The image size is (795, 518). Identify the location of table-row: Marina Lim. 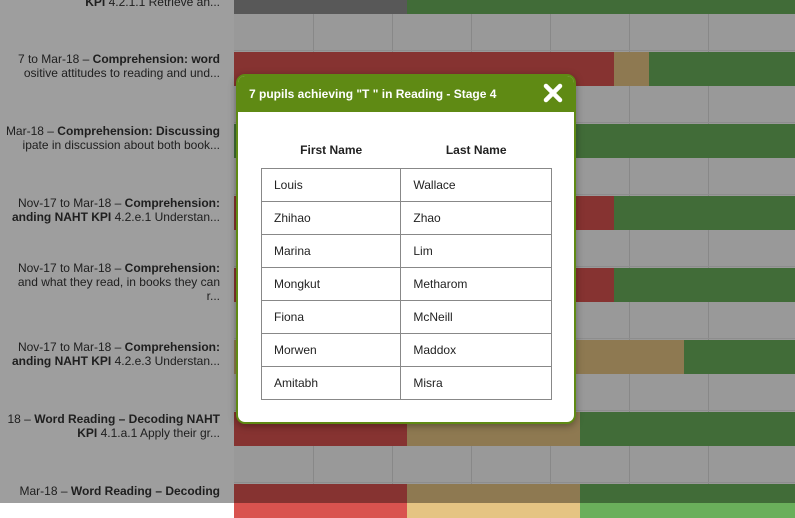
(406, 251).